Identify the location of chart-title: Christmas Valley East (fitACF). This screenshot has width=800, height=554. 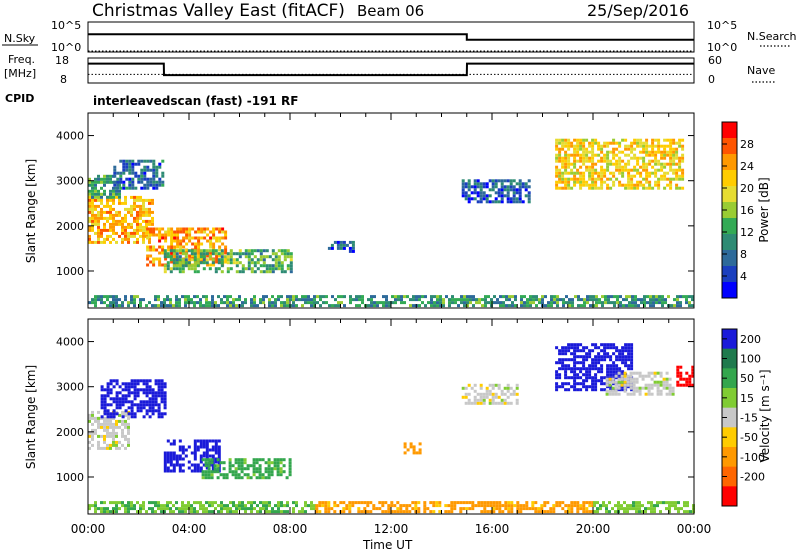
(218, 11).